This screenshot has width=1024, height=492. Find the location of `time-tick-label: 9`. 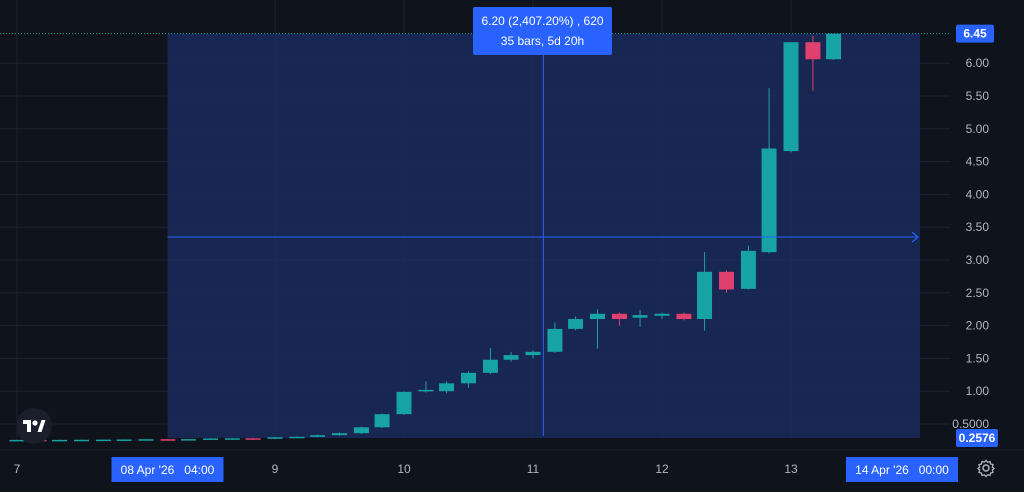

time-tick-label: 9 is located at coordinates (275, 469).